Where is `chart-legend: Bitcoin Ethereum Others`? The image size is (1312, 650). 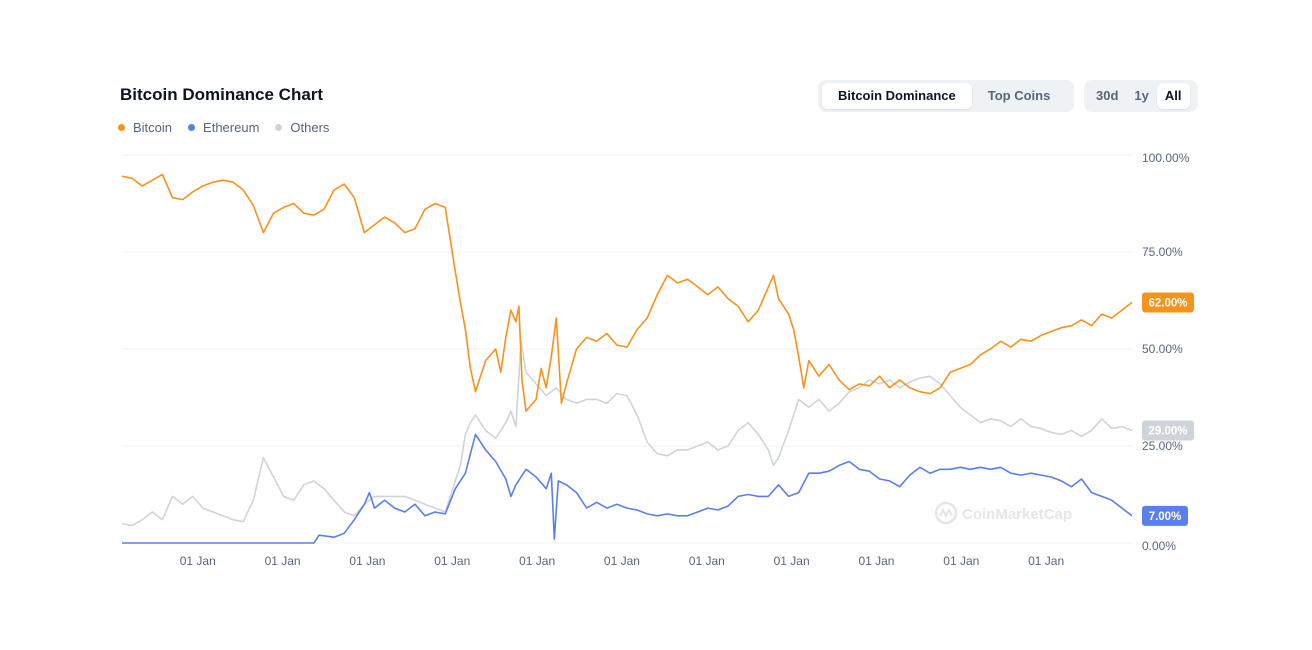 chart-legend: Bitcoin Ethereum Others is located at coordinates (223, 127).